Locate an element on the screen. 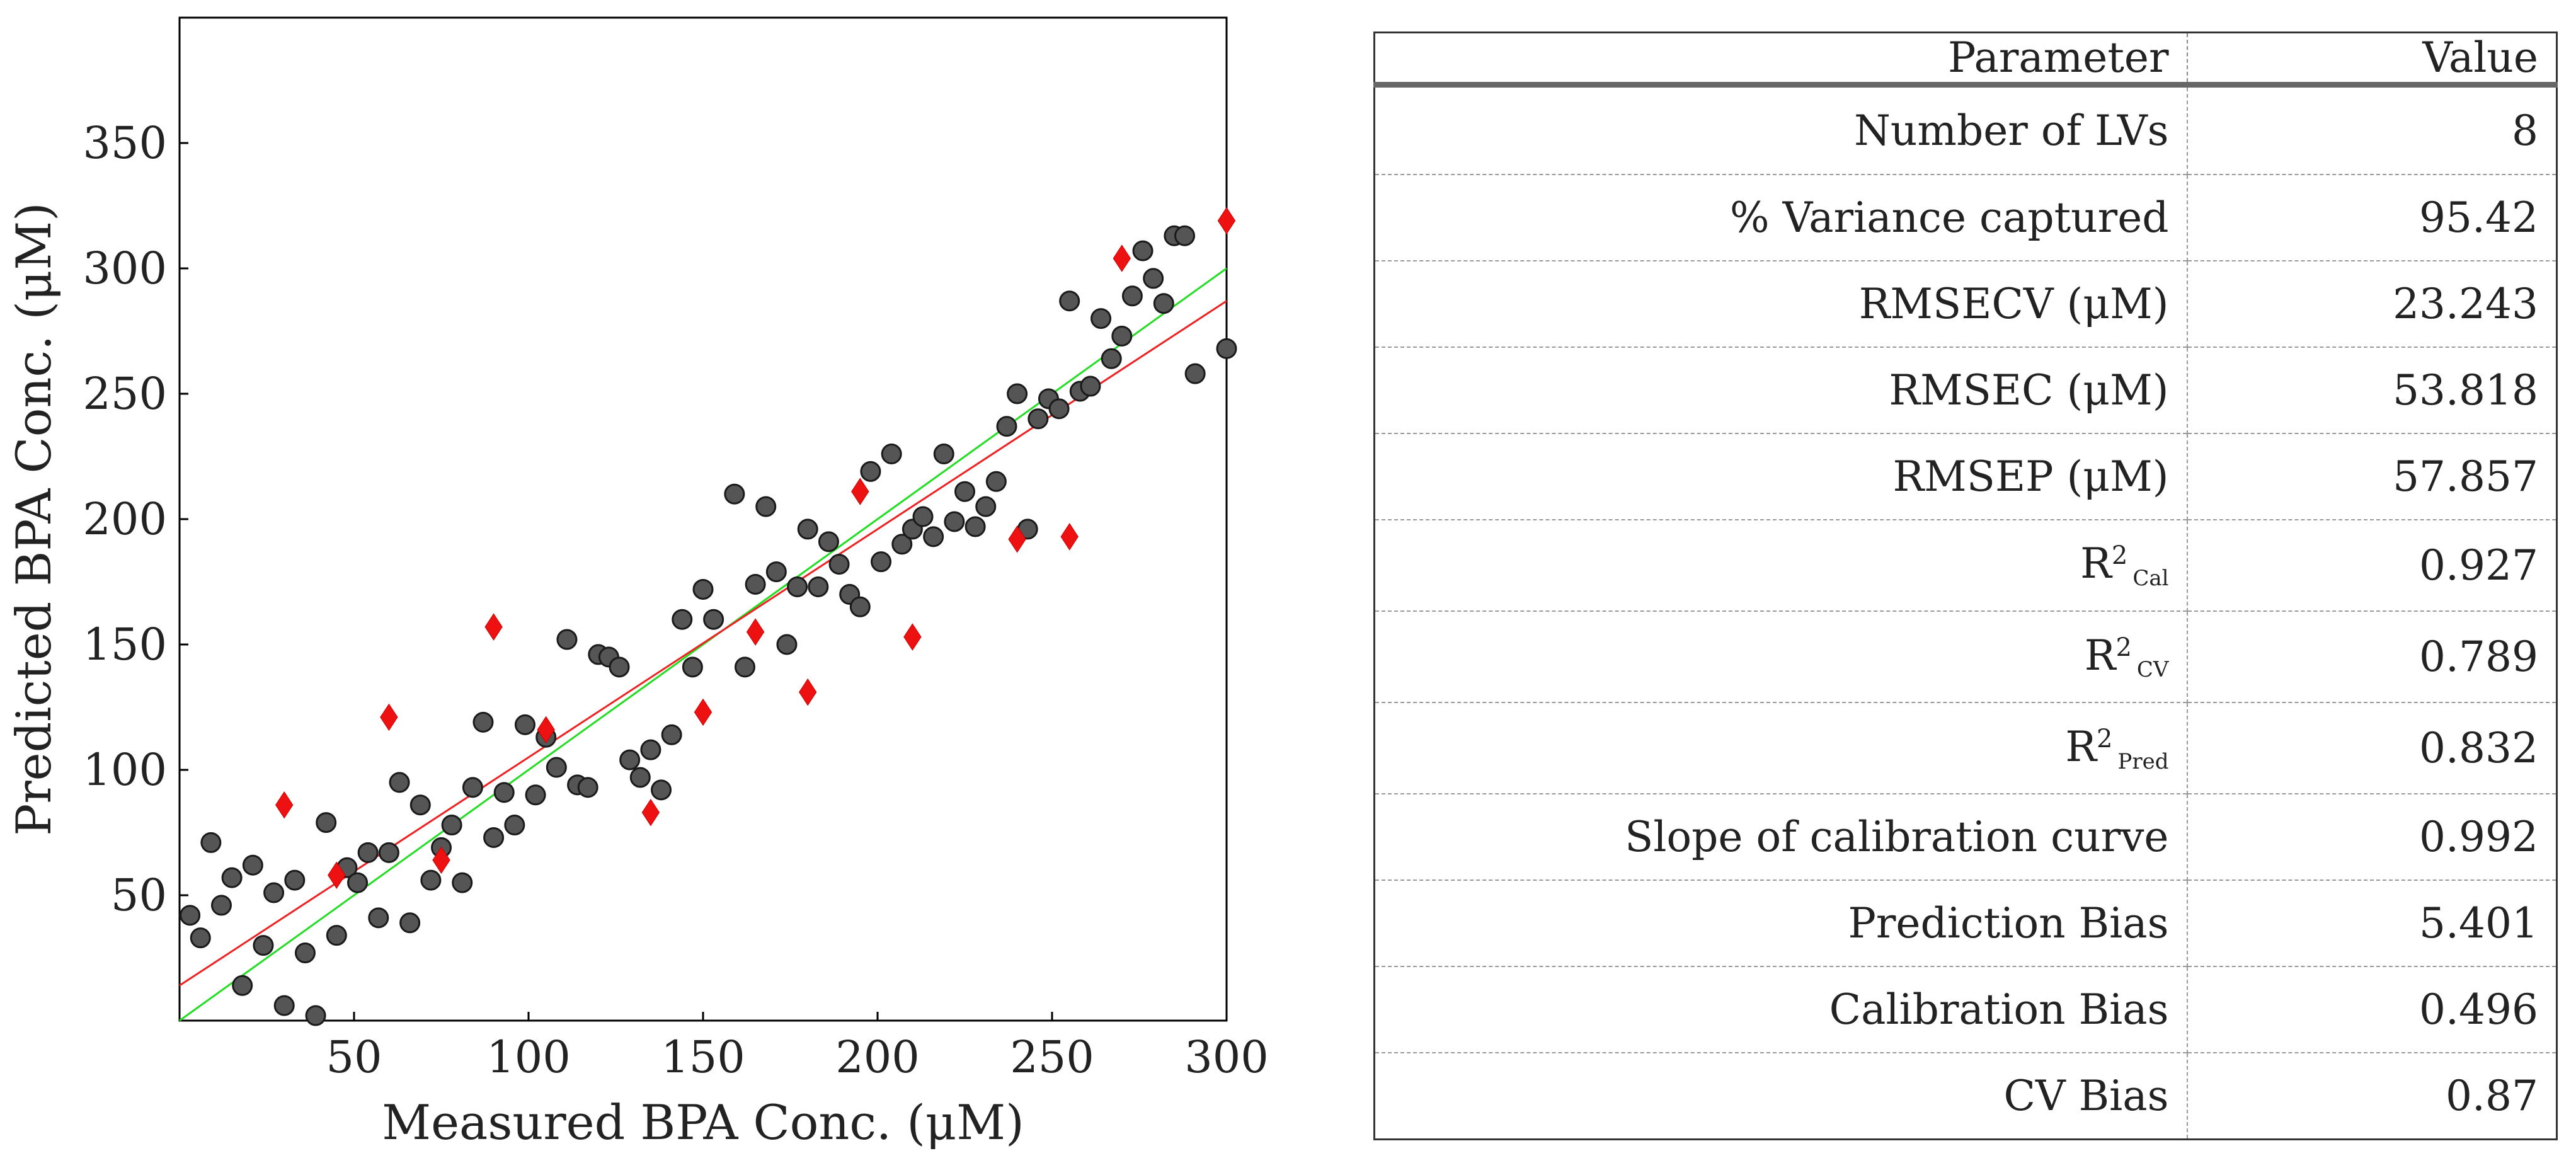 The height and width of the screenshot is (1163, 2576). value-cell: 8 is located at coordinates (2525, 131).